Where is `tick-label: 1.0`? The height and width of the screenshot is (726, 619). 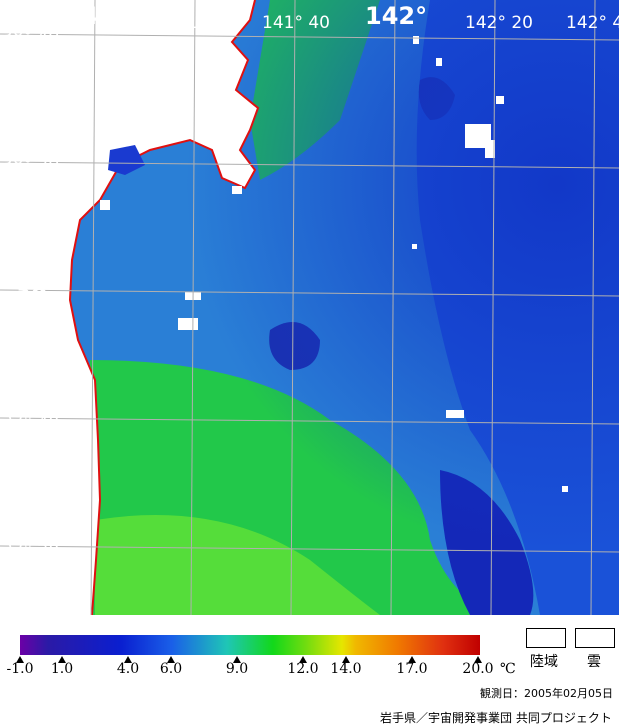 tick-label: 1.0 is located at coordinates (62, 669).